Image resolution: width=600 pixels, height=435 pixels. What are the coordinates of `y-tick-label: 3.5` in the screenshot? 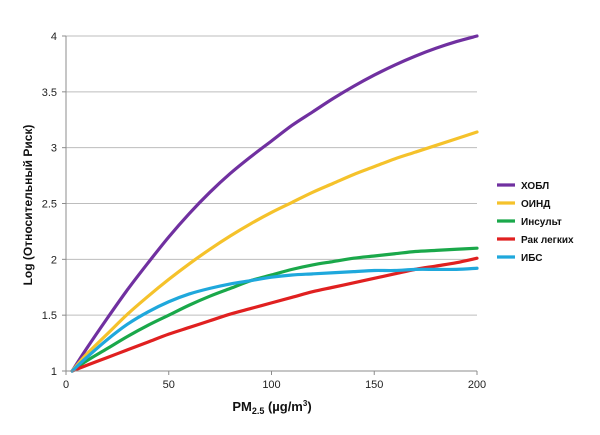 It's located at (49, 93).